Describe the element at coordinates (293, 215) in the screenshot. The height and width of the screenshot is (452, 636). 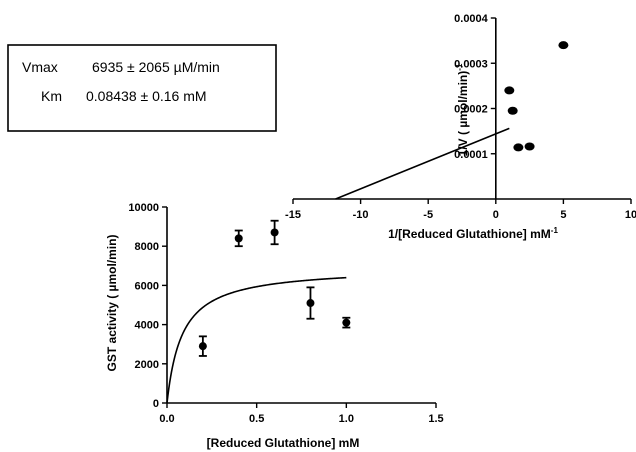
I see `inset-x-tick-label: -15` at that location.